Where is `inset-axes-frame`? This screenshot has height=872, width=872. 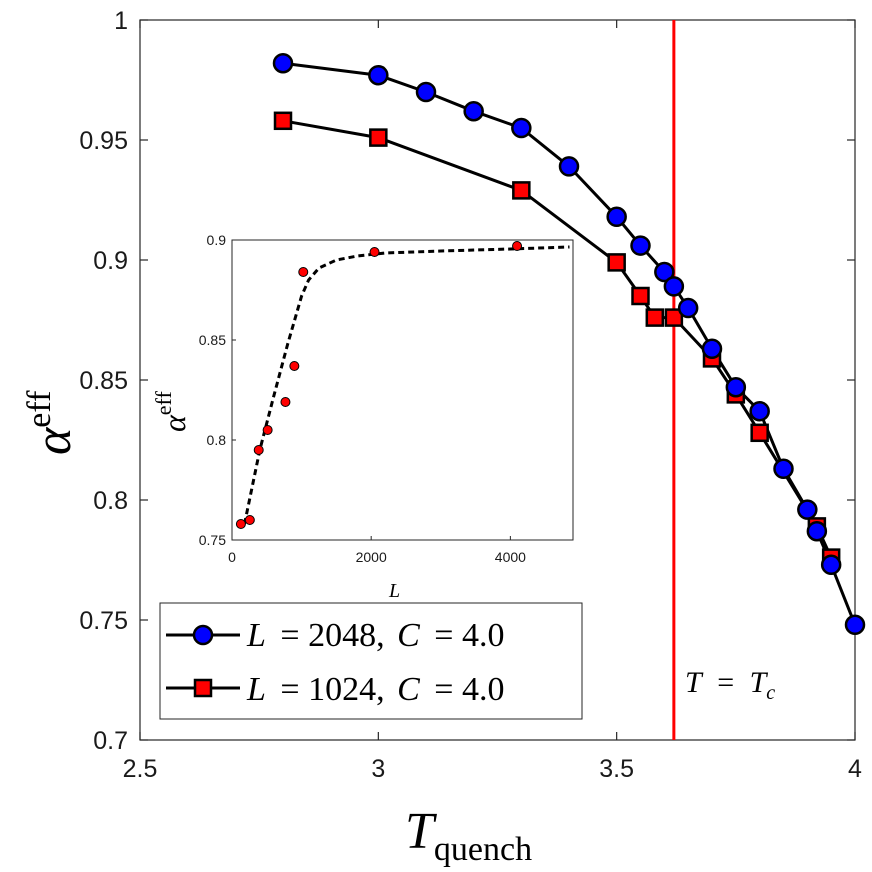 inset-axes-frame is located at coordinates (402, 390).